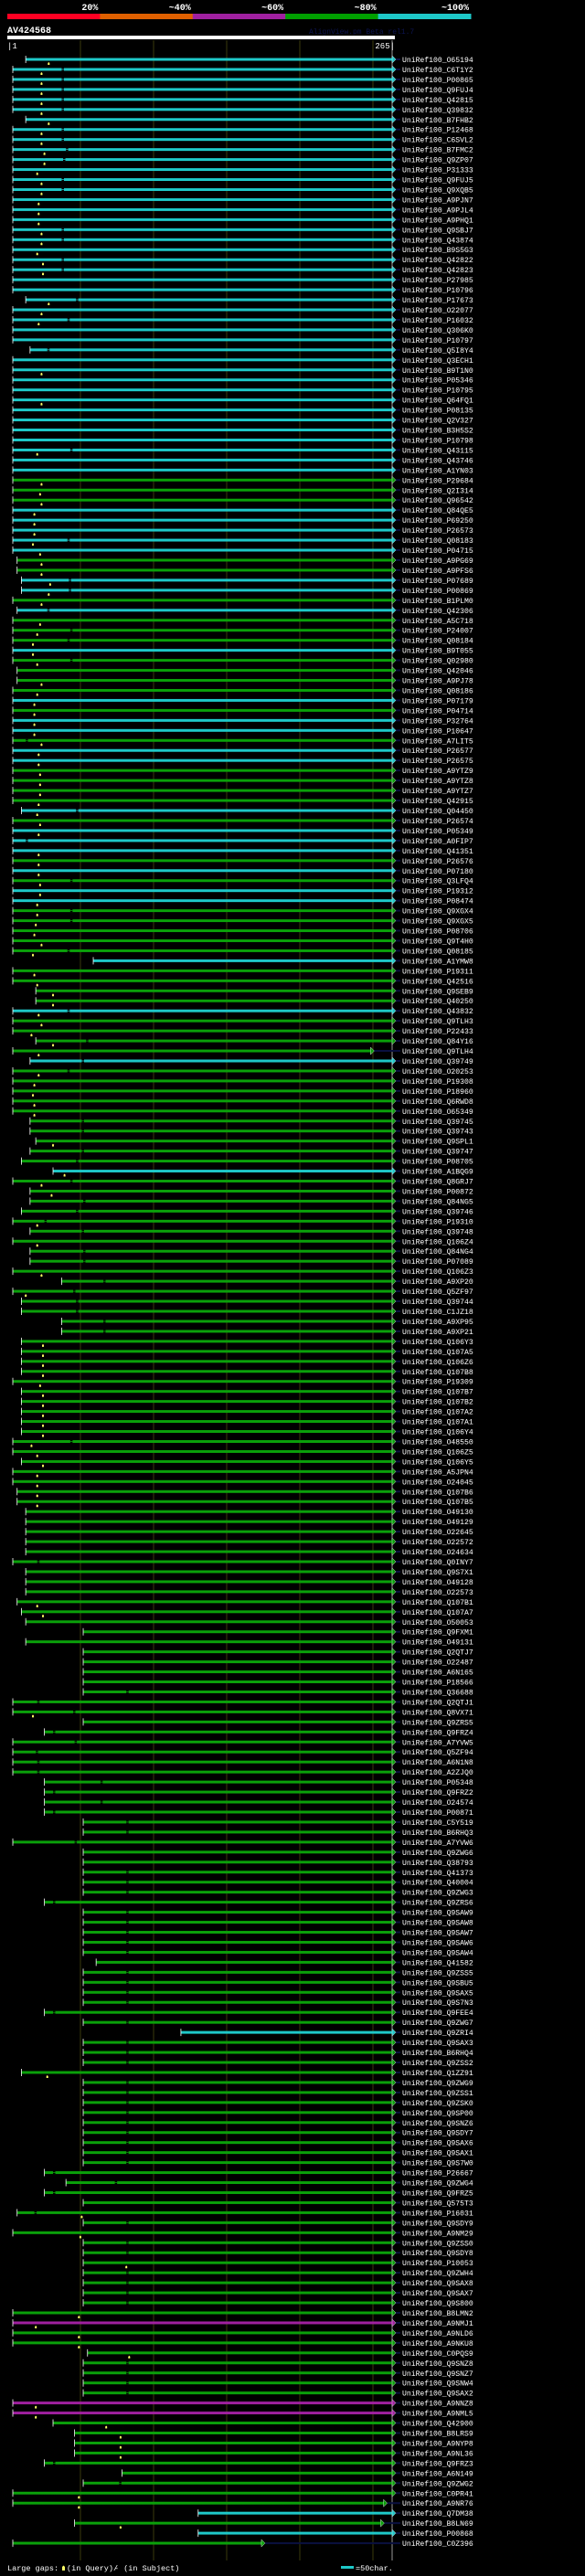 Image resolution: width=585 pixels, height=2576 pixels. What do you see at coordinates (247, 591) in the screenshot?
I see `hit-row: UniRef100_P00869` at bounding box center [247, 591].